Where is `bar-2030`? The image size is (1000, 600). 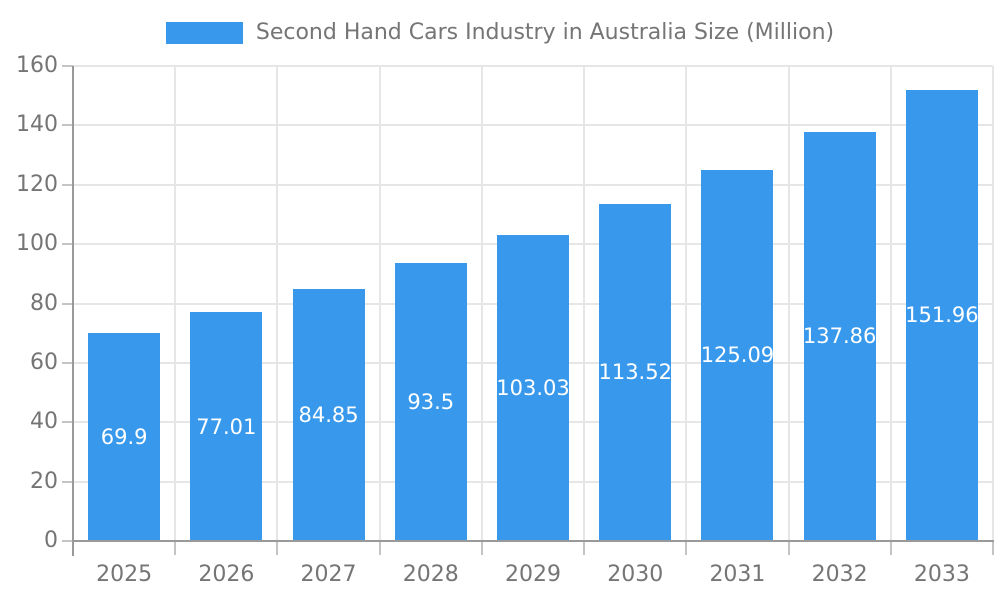 bar-2030 is located at coordinates (635, 372).